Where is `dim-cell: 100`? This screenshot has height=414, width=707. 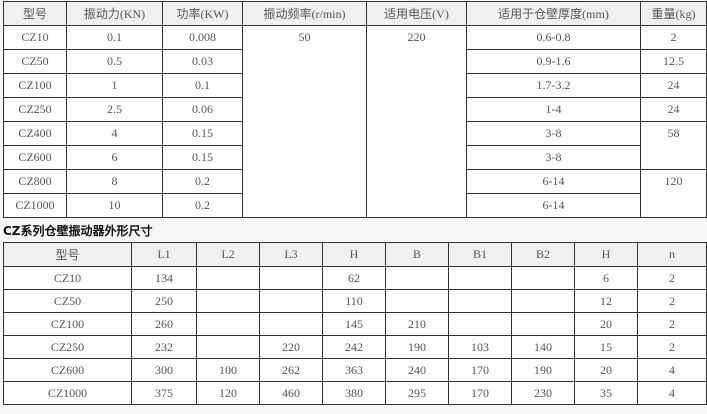
dim-cell: 100 is located at coordinates (228, 370).